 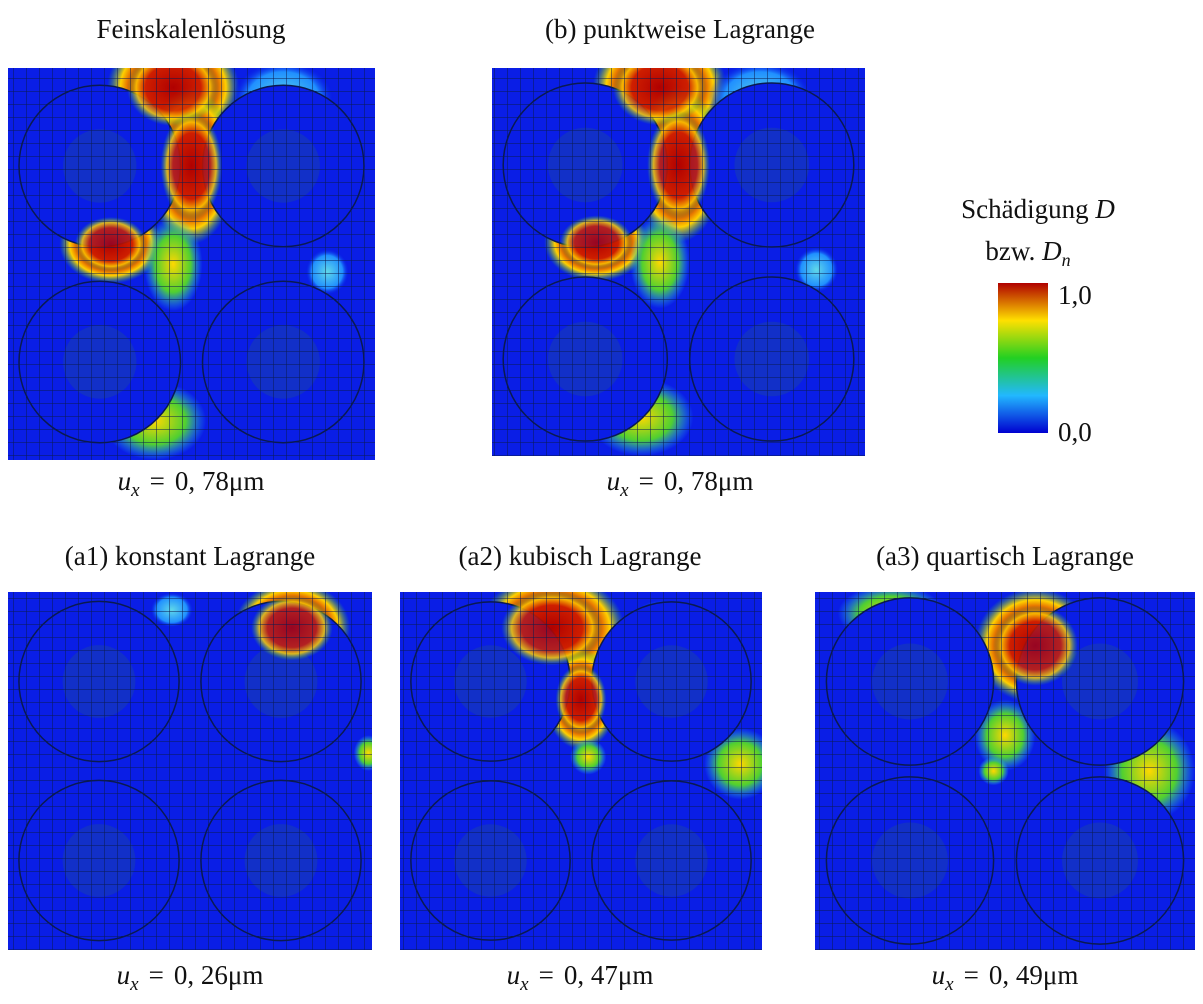 What do you see at coordinates (1010, 251) in the screenshot?
I see `legend-text: bzw.` at bounding box center [1010, 251].